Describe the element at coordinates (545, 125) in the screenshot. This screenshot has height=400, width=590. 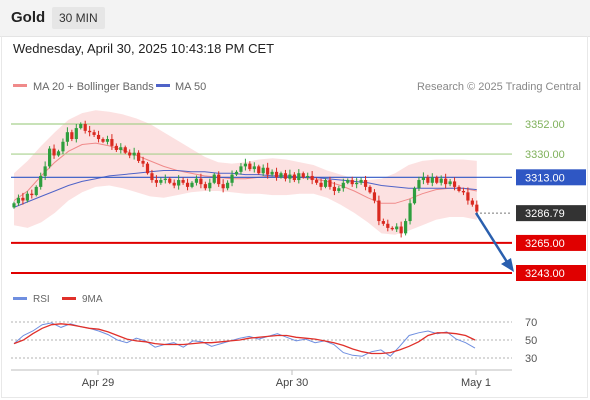
I see `level-3352-00-label: 3352.00` at that location.